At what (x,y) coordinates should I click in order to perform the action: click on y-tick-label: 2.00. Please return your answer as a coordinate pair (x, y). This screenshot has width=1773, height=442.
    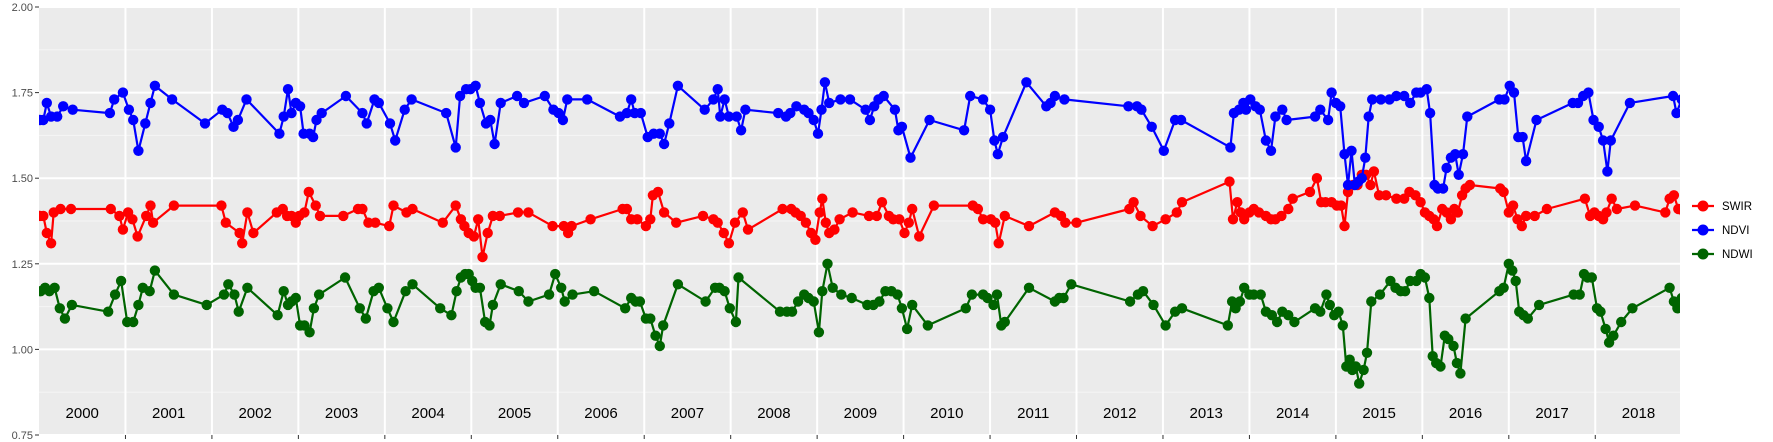
    Looking at the image, I should click on (22, 8).